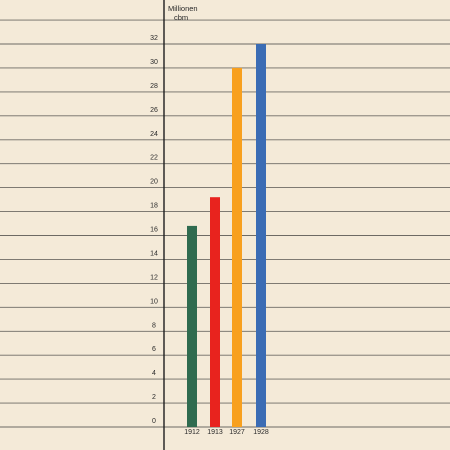 This screenshot has height=450, width=450. Describe the element at coordinates (154, 301) in the screenshot. I see `y-tick-label: 10` at that location.